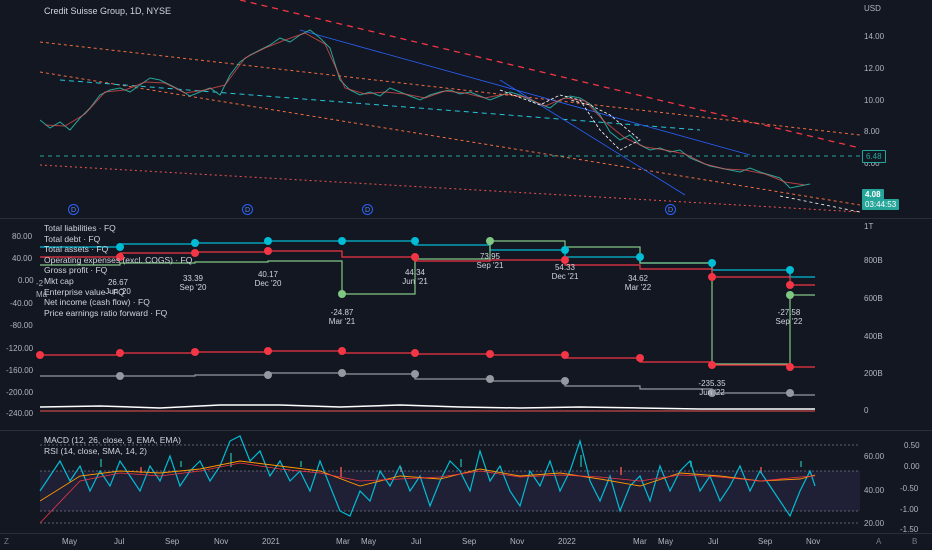 This screenshot has width=932, height=550. Describe the element at coordinates (869, 226) in the screenshot. I see `fin-right-tick: 1T` at that location.